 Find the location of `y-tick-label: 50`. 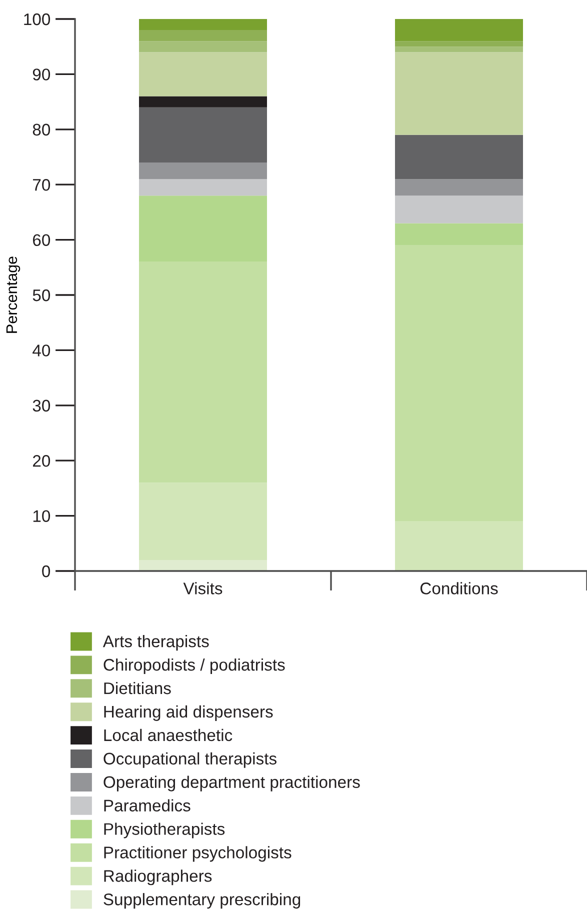

y-tick-label: 50 is located at coordinates (41, 295).